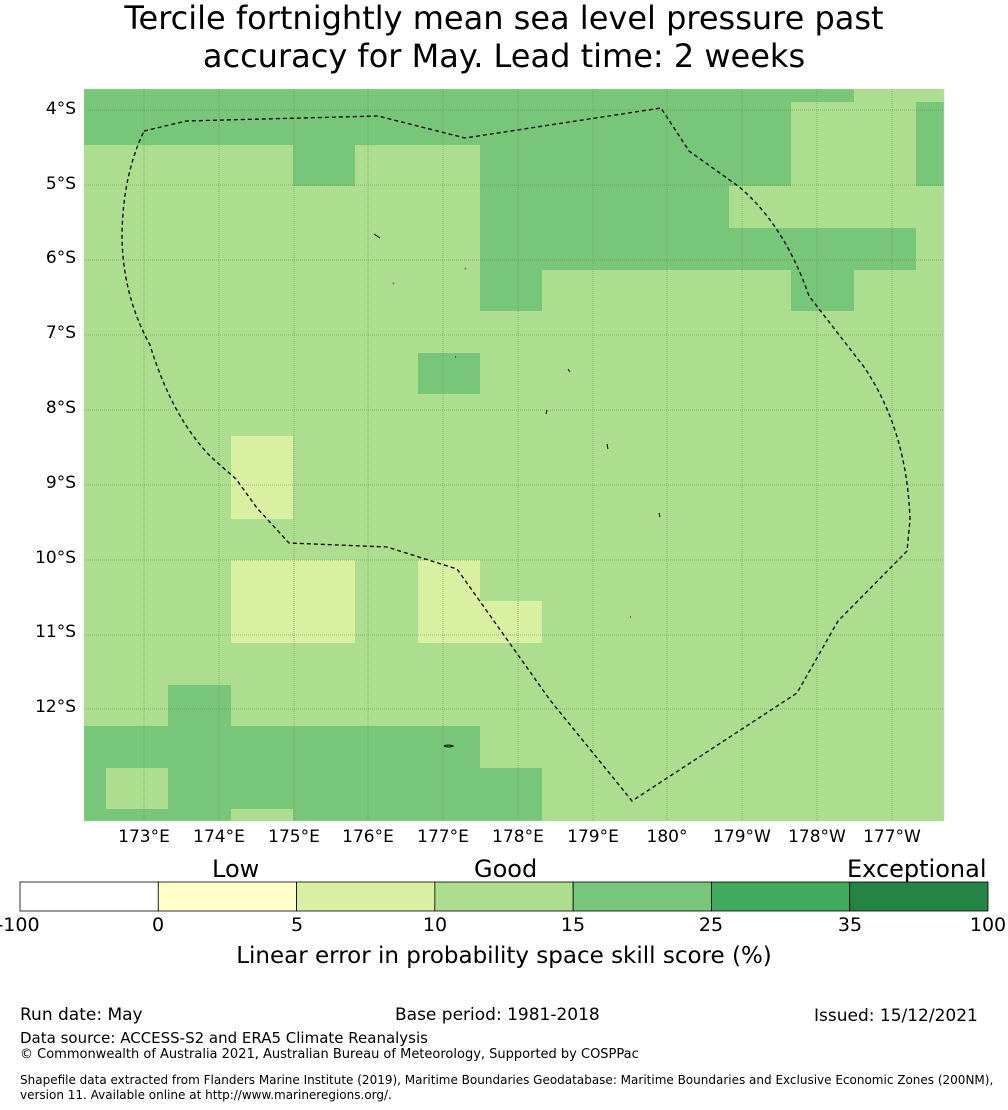 This screenshot has width=1008, height=1110. Describe the element at coordinates (60, 333) in the screenshot. I see `lat-label: 7°S` at that location.